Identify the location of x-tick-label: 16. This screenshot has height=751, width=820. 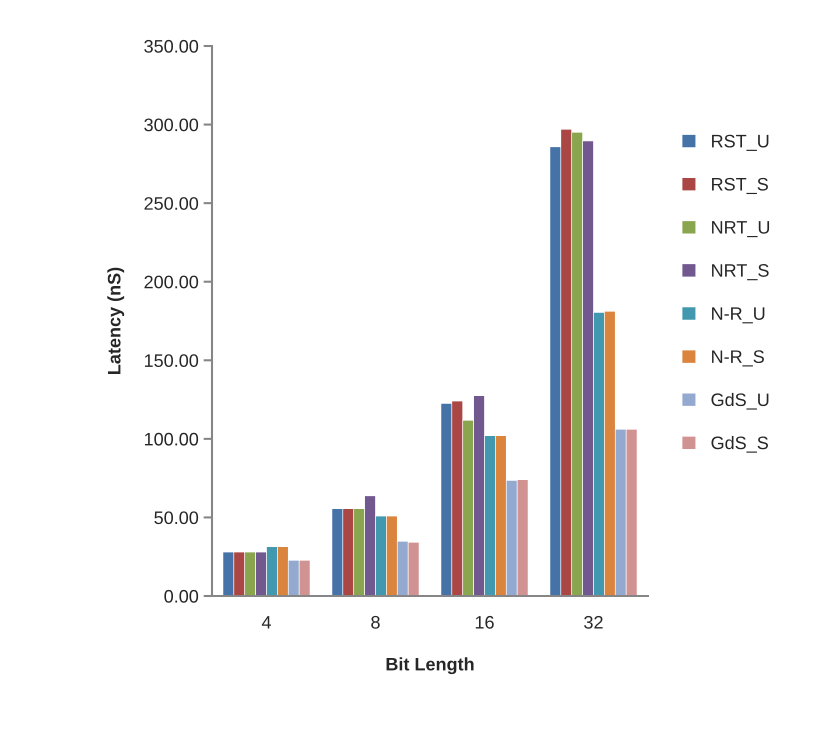
(485, 622).